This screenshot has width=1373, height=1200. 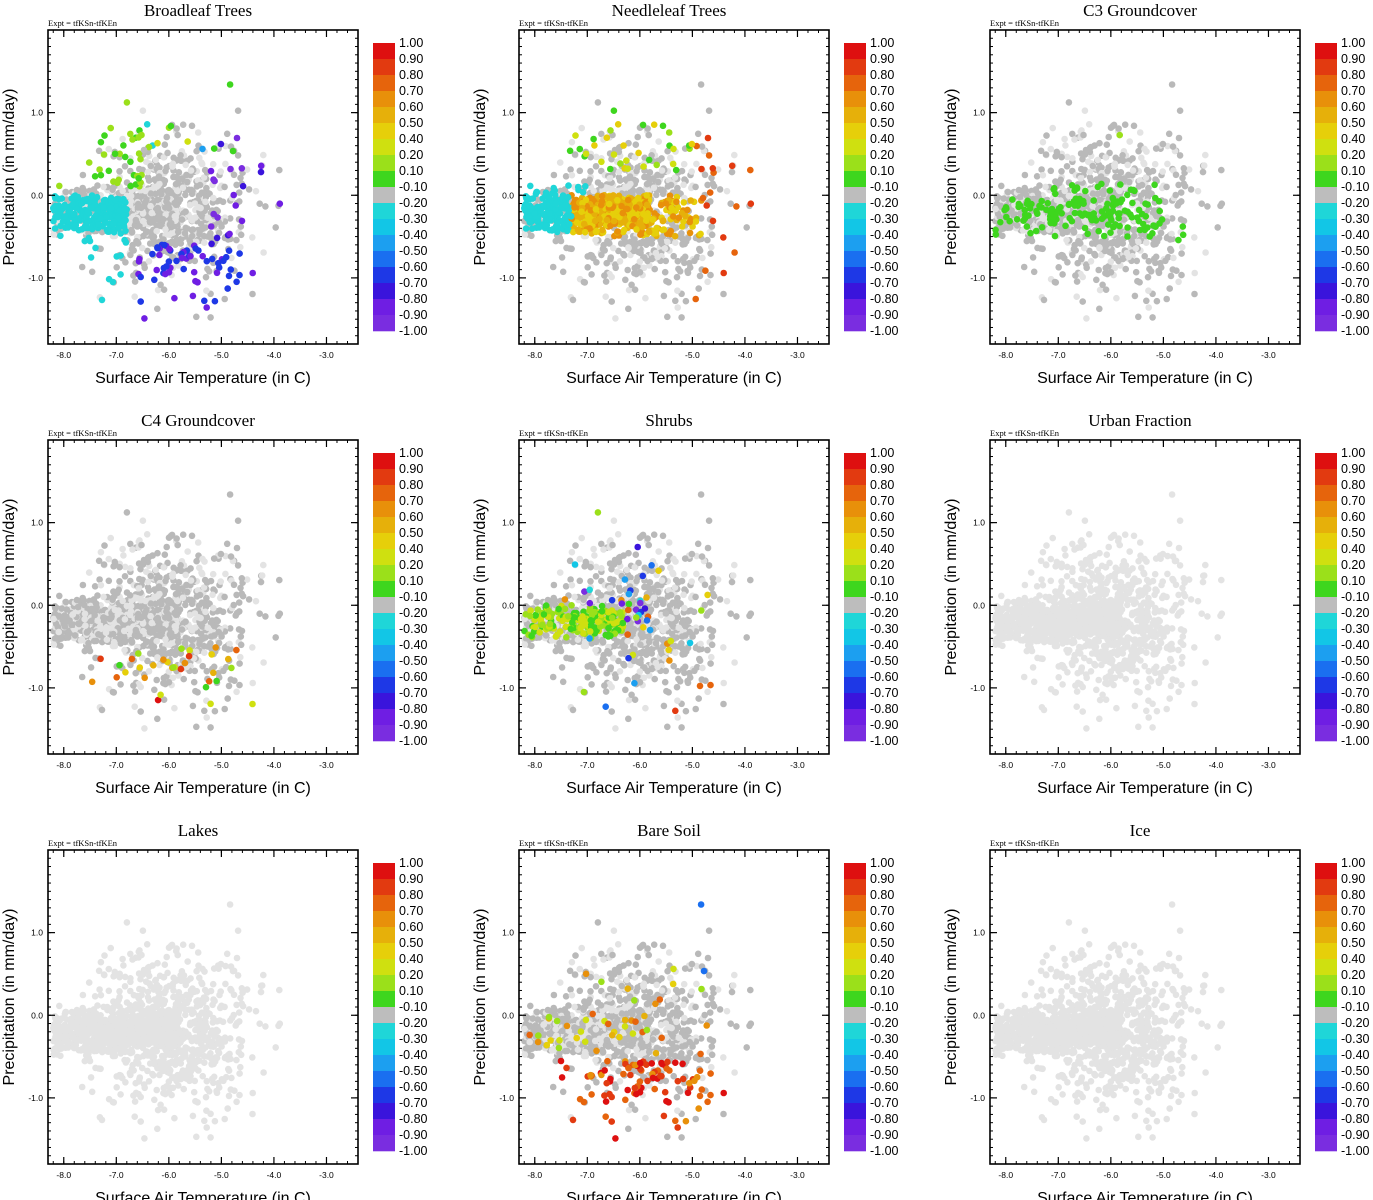 What do you see at coordinates (587, 355) in the screenshot?
I see `x-tick-label: -7.0` at bounding box center [587, 355].